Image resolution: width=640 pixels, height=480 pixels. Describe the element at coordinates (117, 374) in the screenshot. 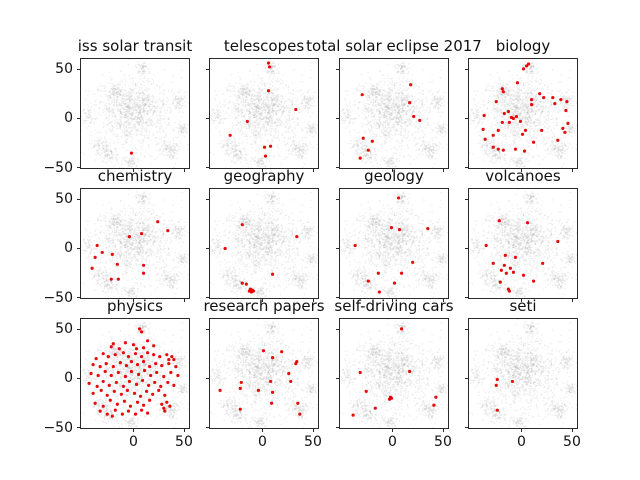

I see `subplot-physics: physics 50 0 −50 0 50` at that location.